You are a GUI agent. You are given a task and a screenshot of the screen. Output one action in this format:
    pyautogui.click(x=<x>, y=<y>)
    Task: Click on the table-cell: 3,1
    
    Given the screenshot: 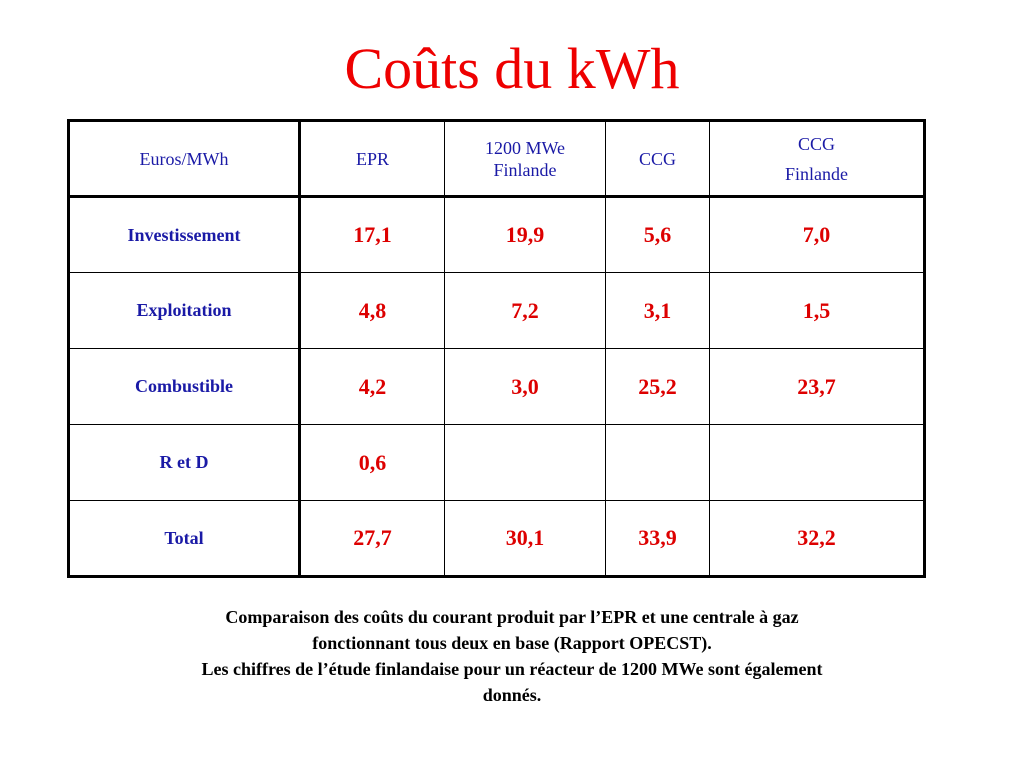 What is the action you would take?
    pyautogui.click(x=657, y=310)
    